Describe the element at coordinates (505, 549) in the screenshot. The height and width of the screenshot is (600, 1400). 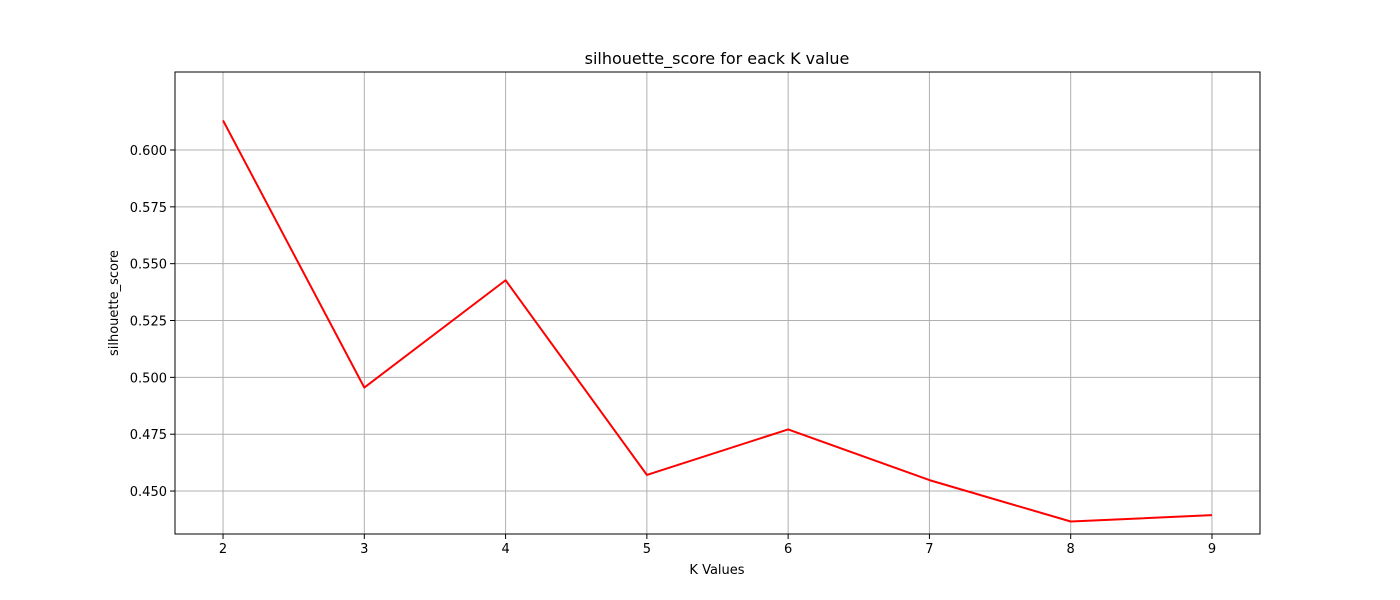
I see `x-tick-label: 4` at that location.